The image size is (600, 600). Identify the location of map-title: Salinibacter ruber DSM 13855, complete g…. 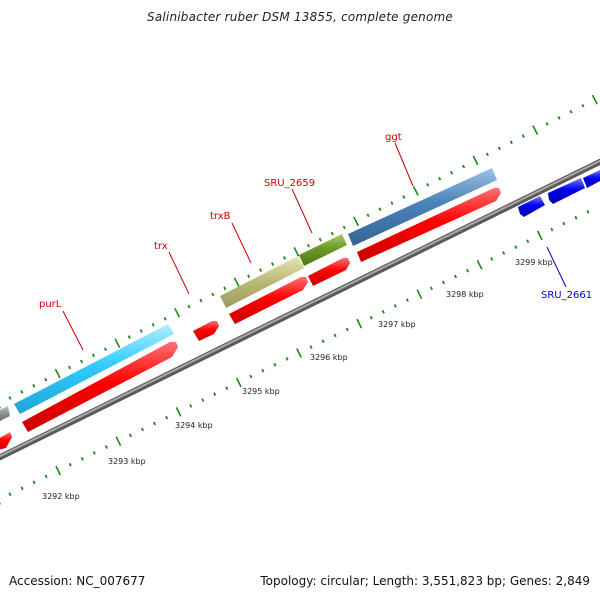
(300, 17).